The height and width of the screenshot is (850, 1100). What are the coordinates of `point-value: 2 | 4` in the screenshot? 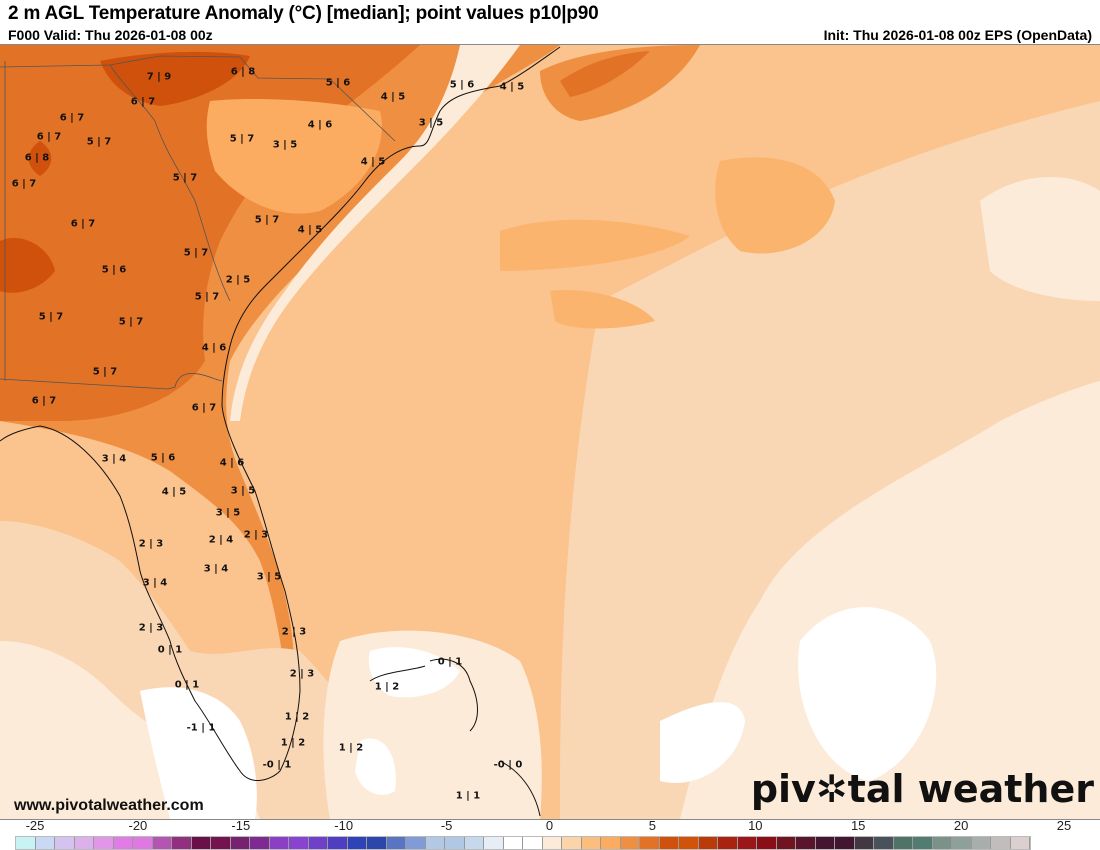 It's located at (221, 540).